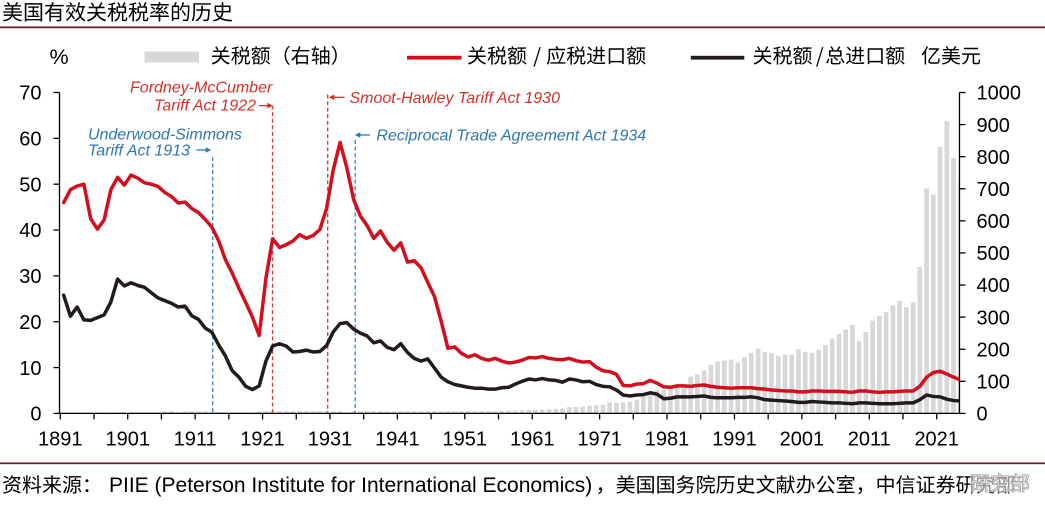 The image size is (1045, 506). I want to click on svg-text: Smoot-Hawley Tariff Act 1930, so click(455, 98).